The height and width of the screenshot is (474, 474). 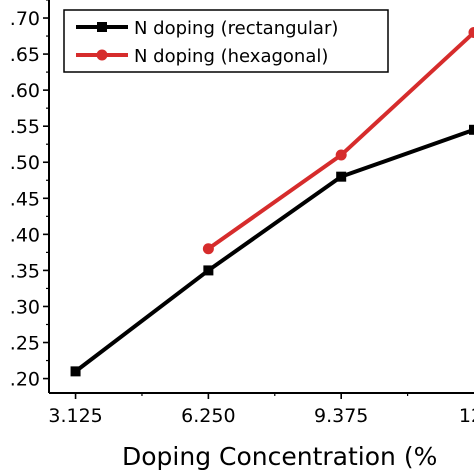 I want to click on x-axis-title: Doping Concentration (%, so click(x=279, y=456).